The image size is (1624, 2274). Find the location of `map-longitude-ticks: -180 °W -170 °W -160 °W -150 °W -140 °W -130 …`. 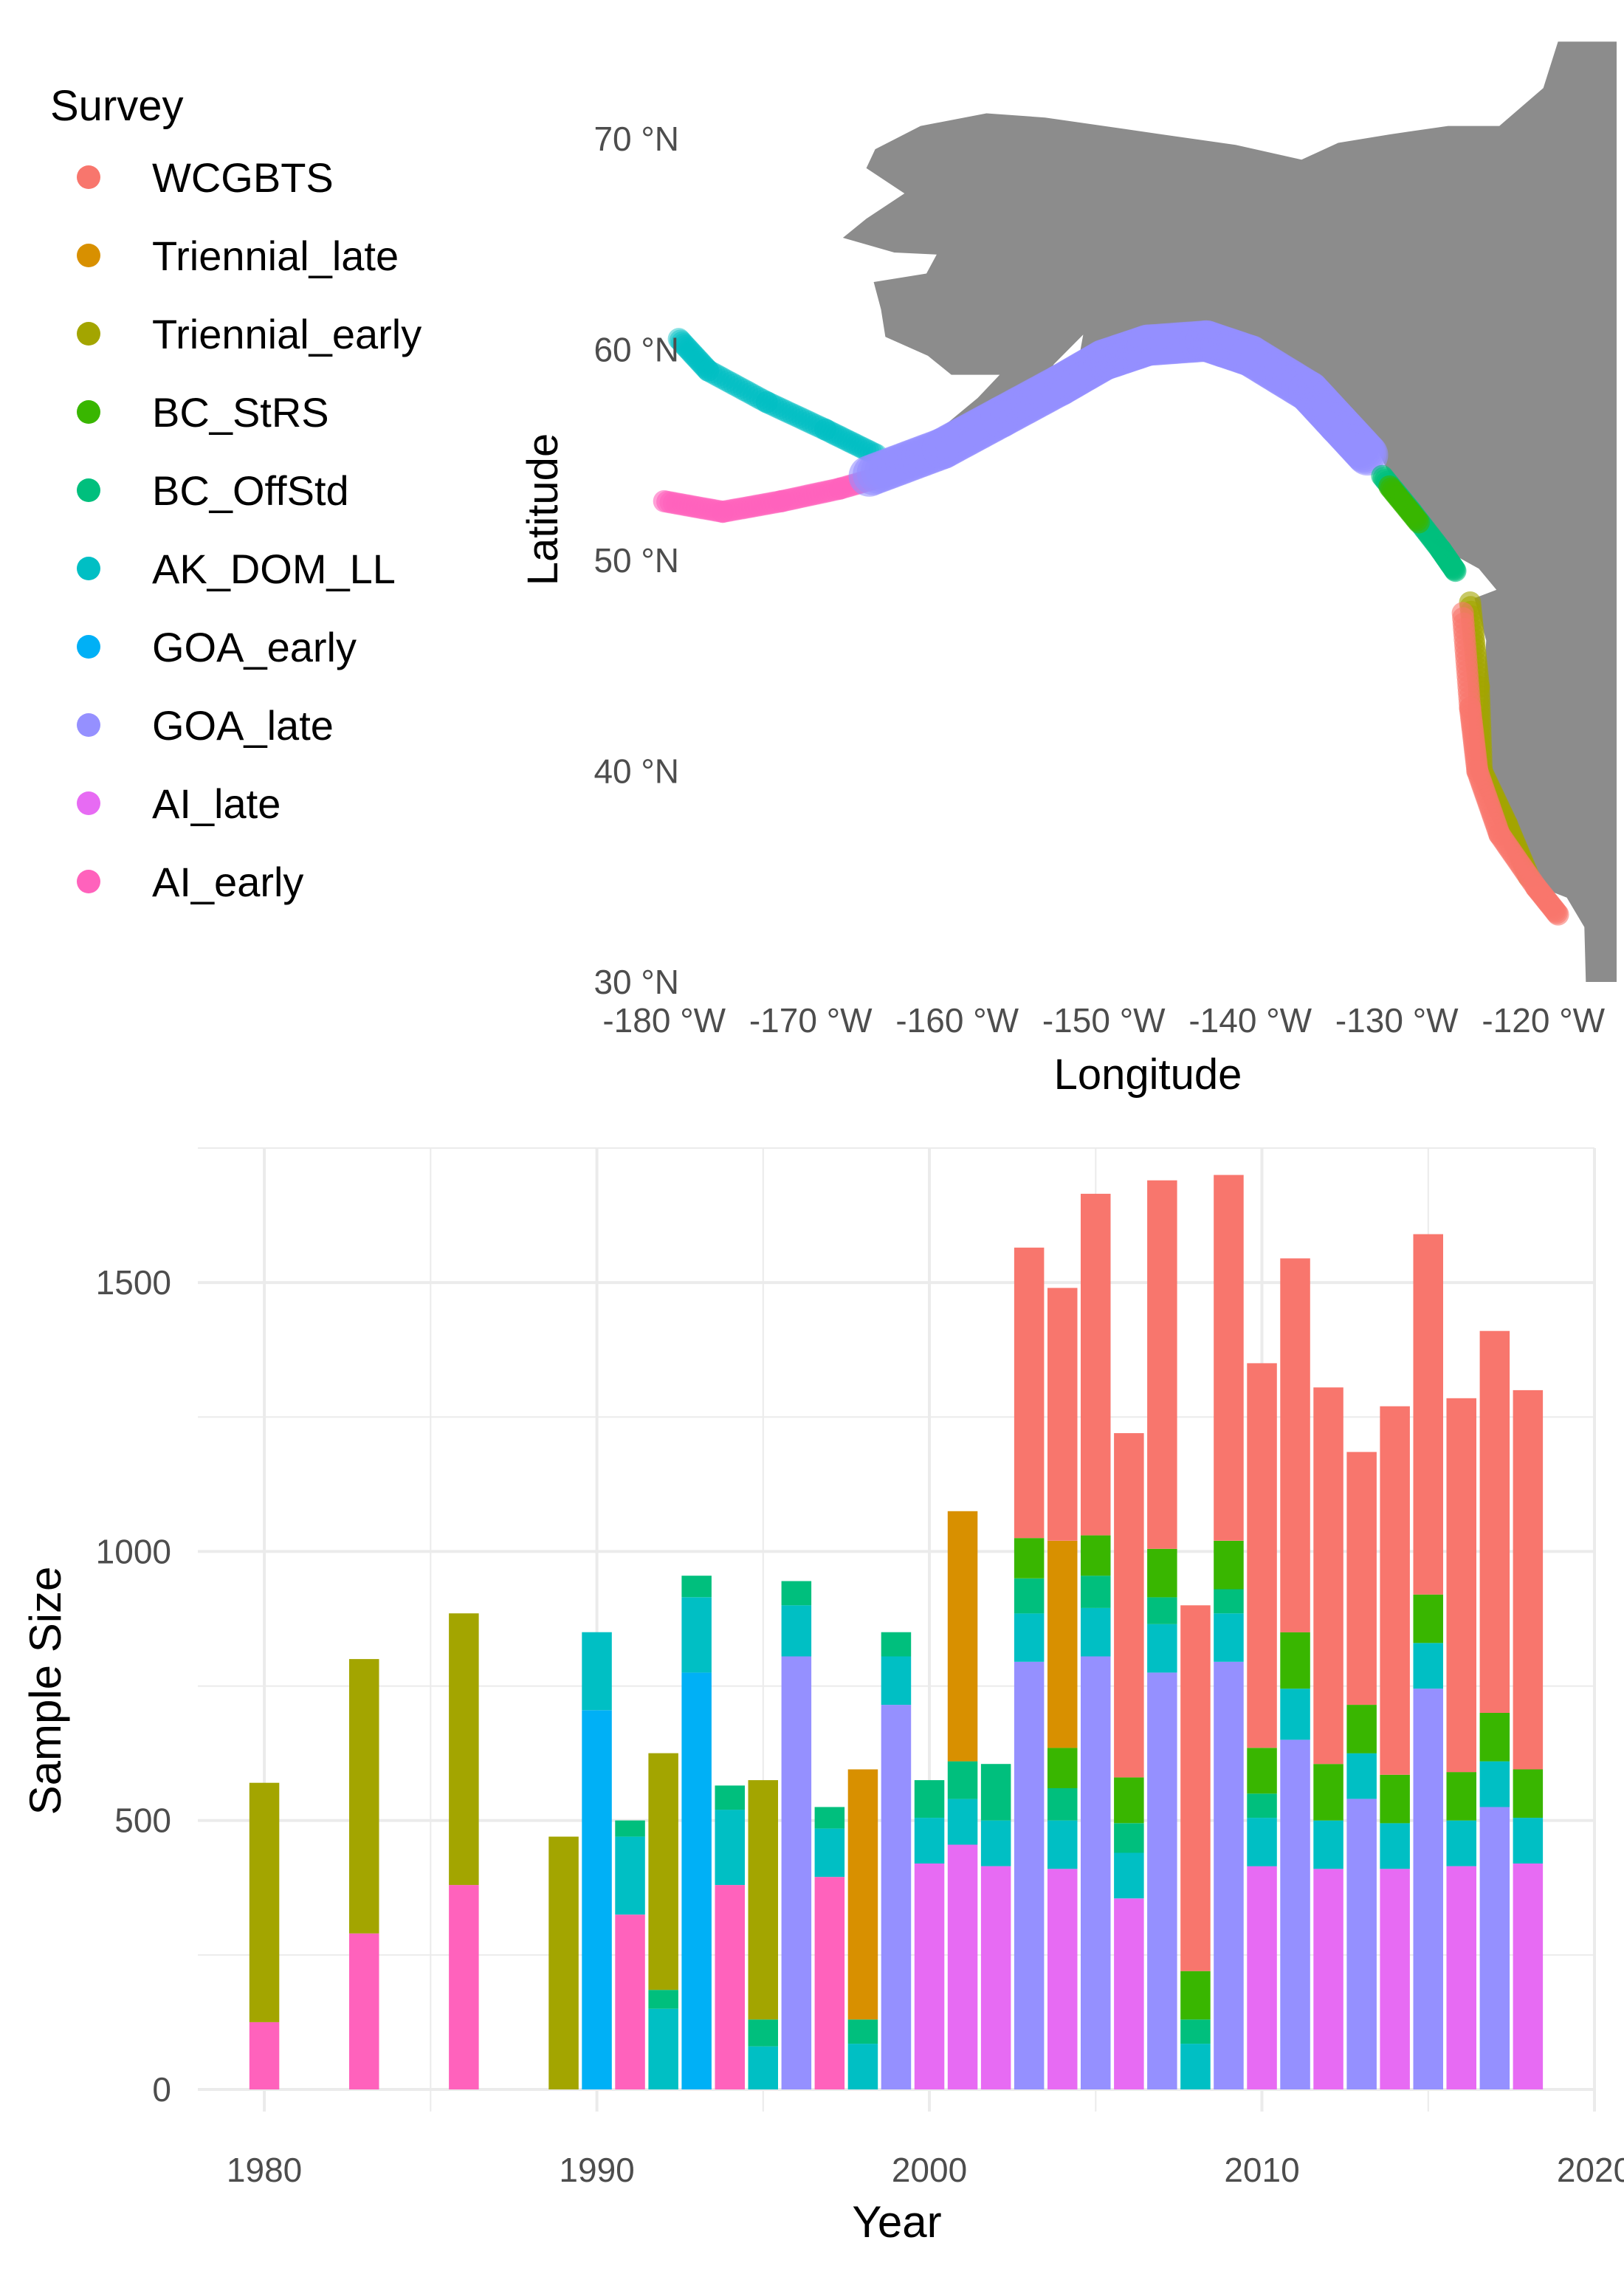

map-longitude-ticks: -180 °W -170 °W -160 °W -150 °W -140 °W -130 … is located at coordinates (1103, 1021).